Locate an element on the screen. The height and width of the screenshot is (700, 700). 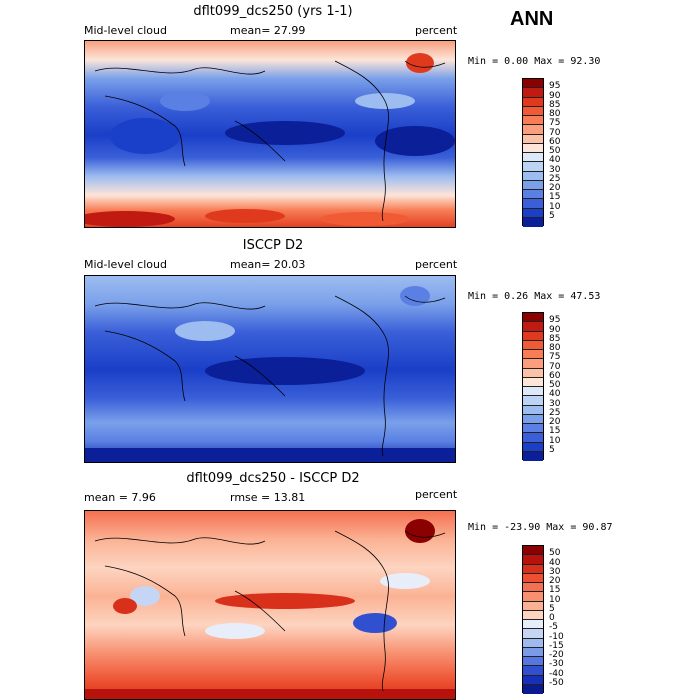
panel3-map-field is located at coordinates (270, 605).